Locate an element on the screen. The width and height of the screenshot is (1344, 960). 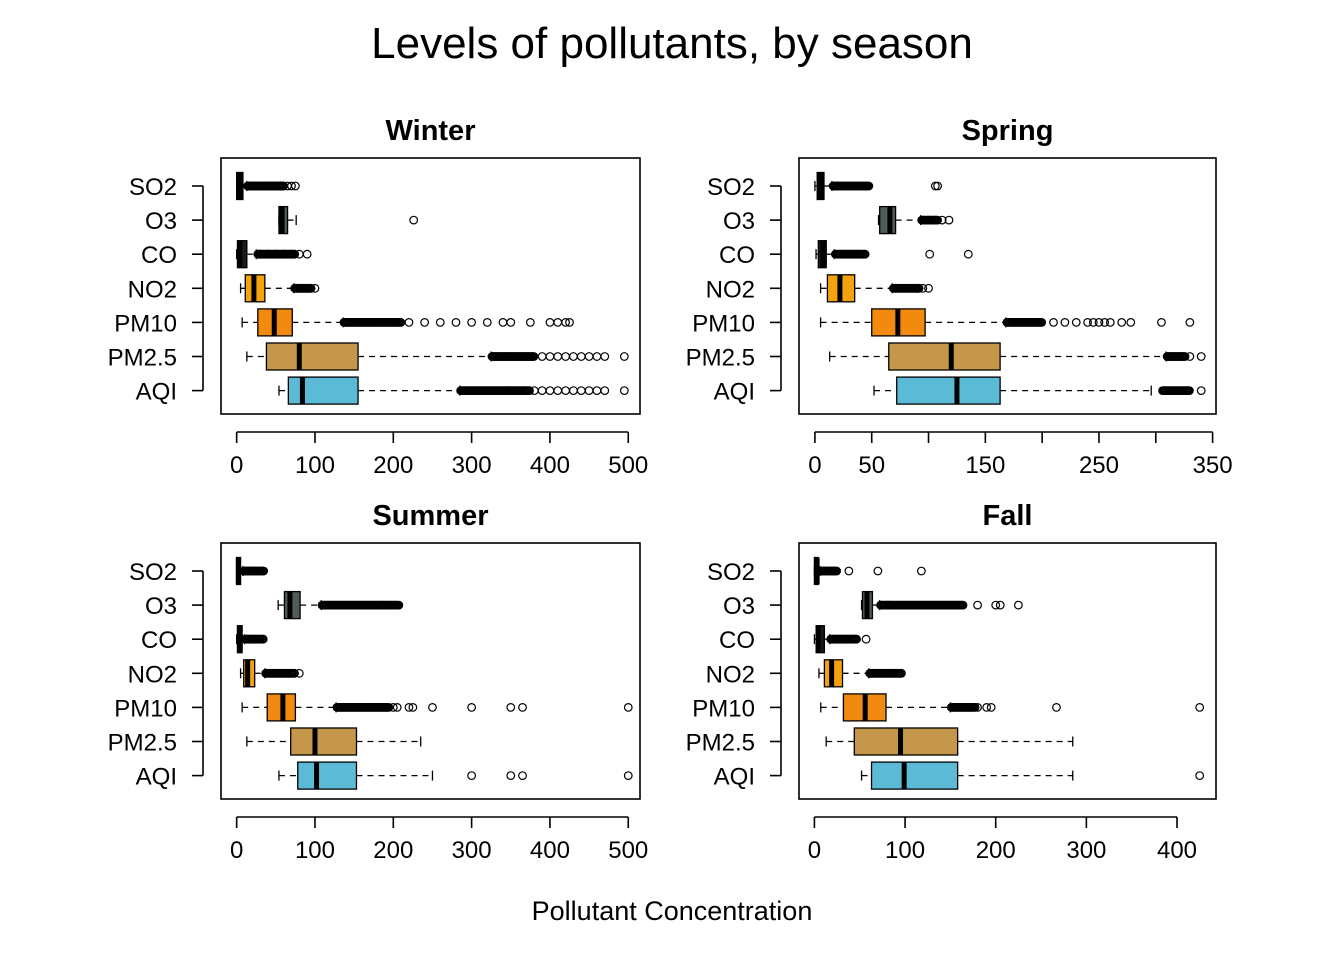
y-tick-label: PM2.5 is located at coordinates (720, 358).